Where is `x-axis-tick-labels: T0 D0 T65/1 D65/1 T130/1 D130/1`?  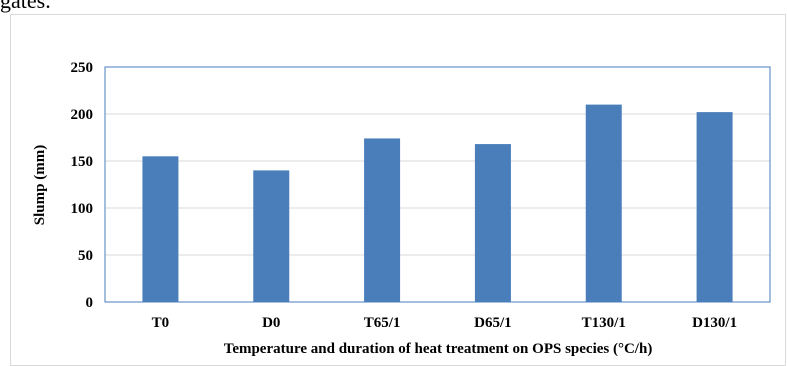
x-axis-tick-labels: T0 D0 T65/1 D65/1 T130/1 D130/1 is located at coordinates (444, 323).